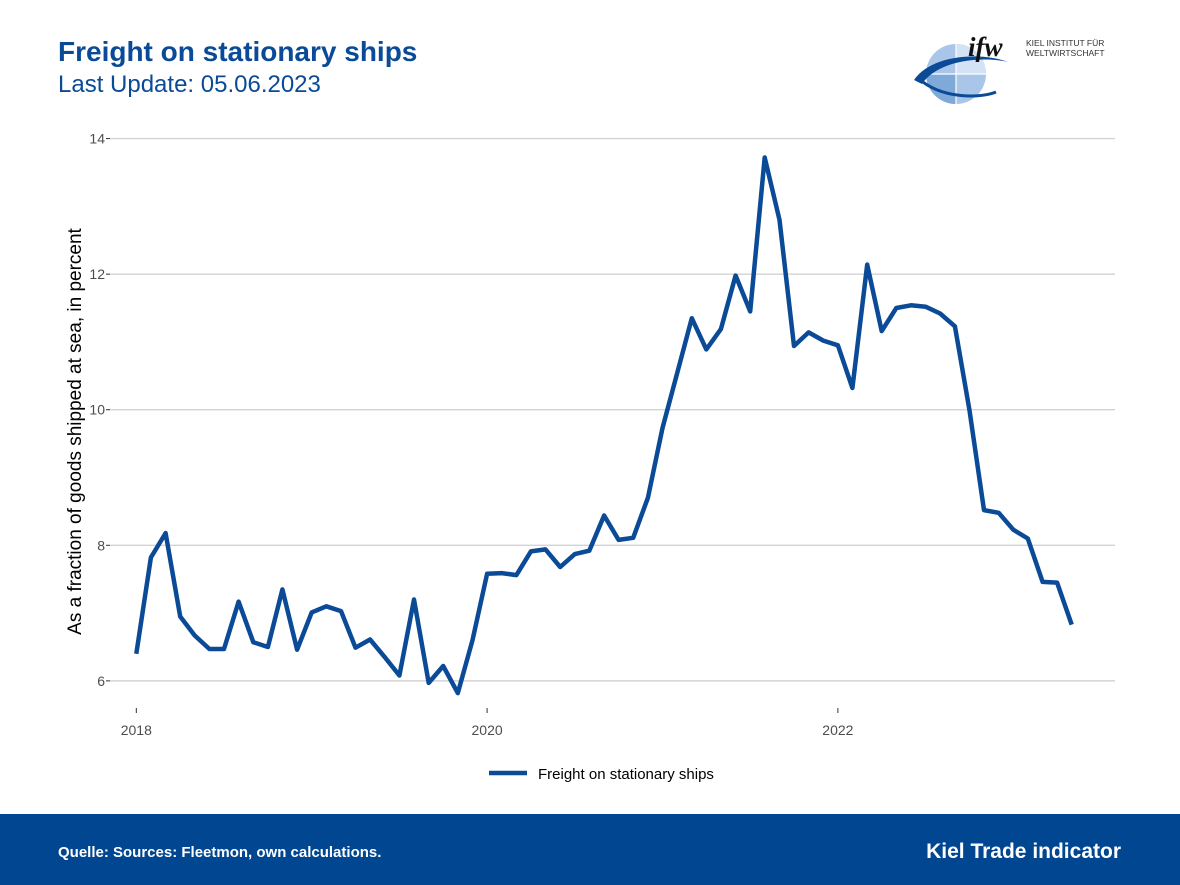  What do you see at coordinates (1009, 69) in the screenshot?
I see `ifw-logo: ifw KIEL INSTITUT FÜR WELTWIRTSCHAFT` at bounding box center [1009, 69].